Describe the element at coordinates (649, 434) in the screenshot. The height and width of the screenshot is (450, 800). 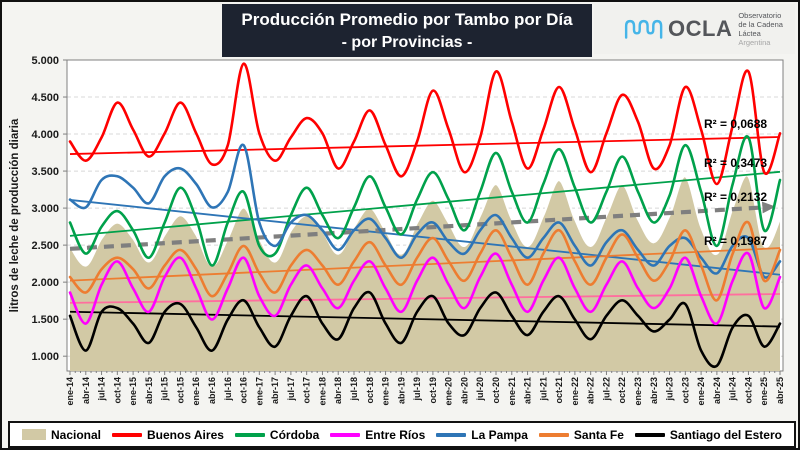
I see `legend-swatch-santiago-del-estero` at that location.